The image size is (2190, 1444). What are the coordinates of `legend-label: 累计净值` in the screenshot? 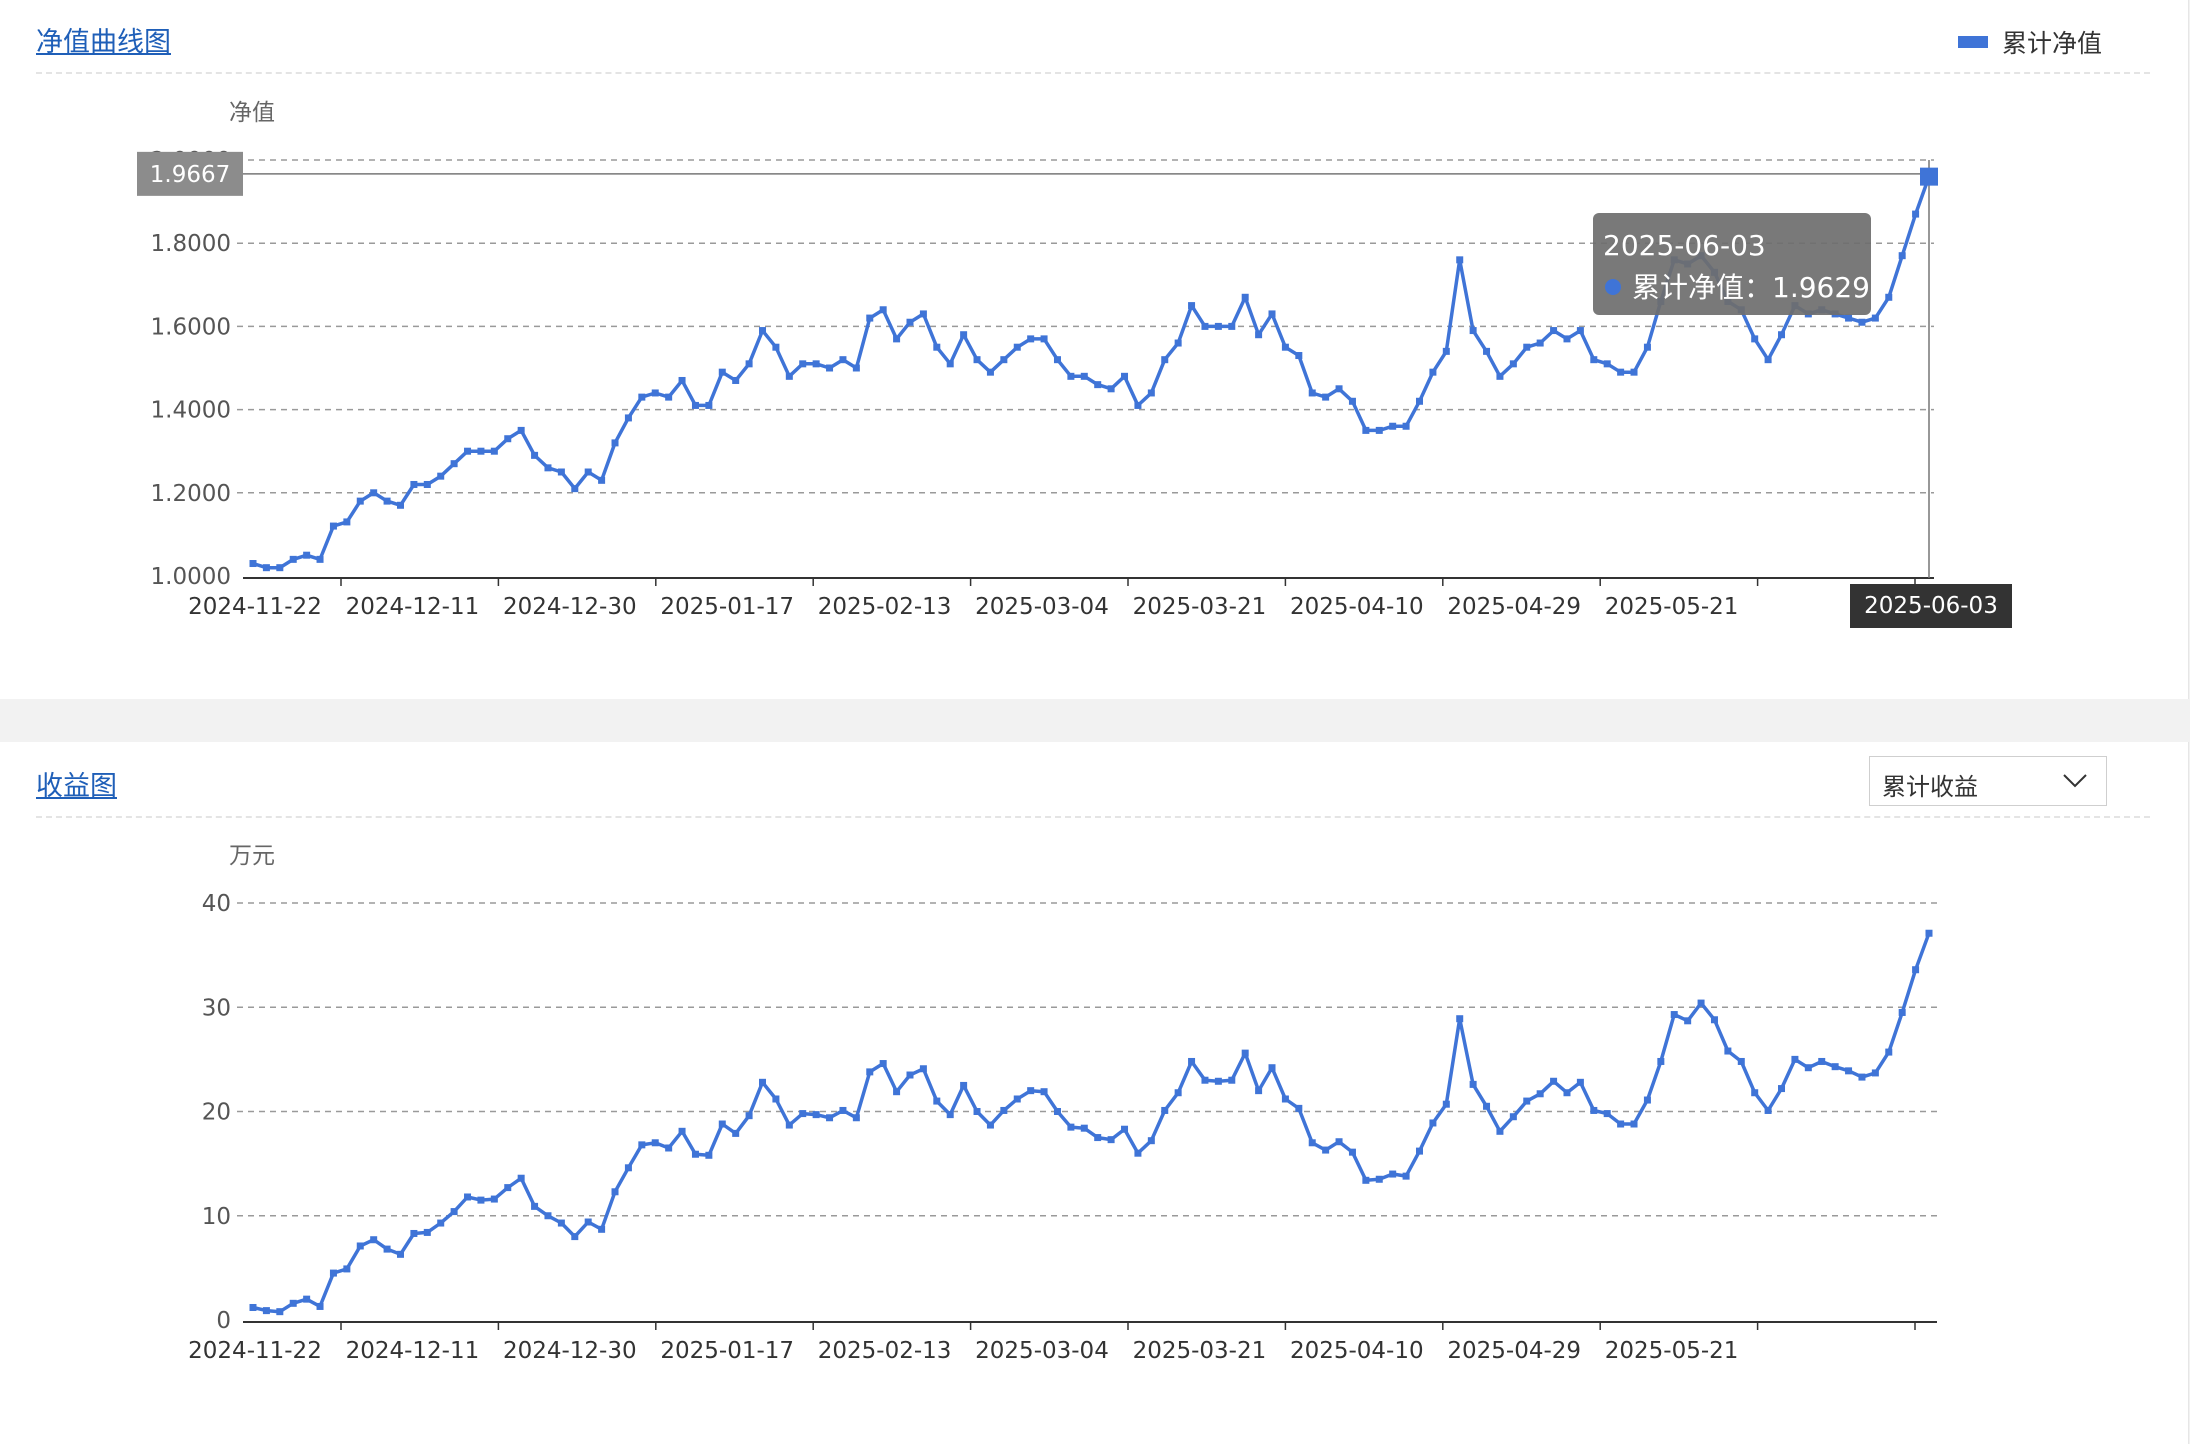 It's located at (2052, 43).